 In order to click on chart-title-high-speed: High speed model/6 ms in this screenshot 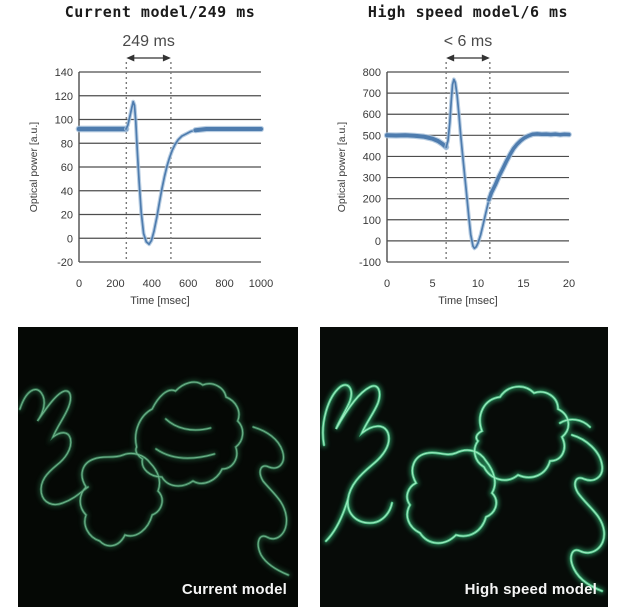, I will do `click(468, 12)`.